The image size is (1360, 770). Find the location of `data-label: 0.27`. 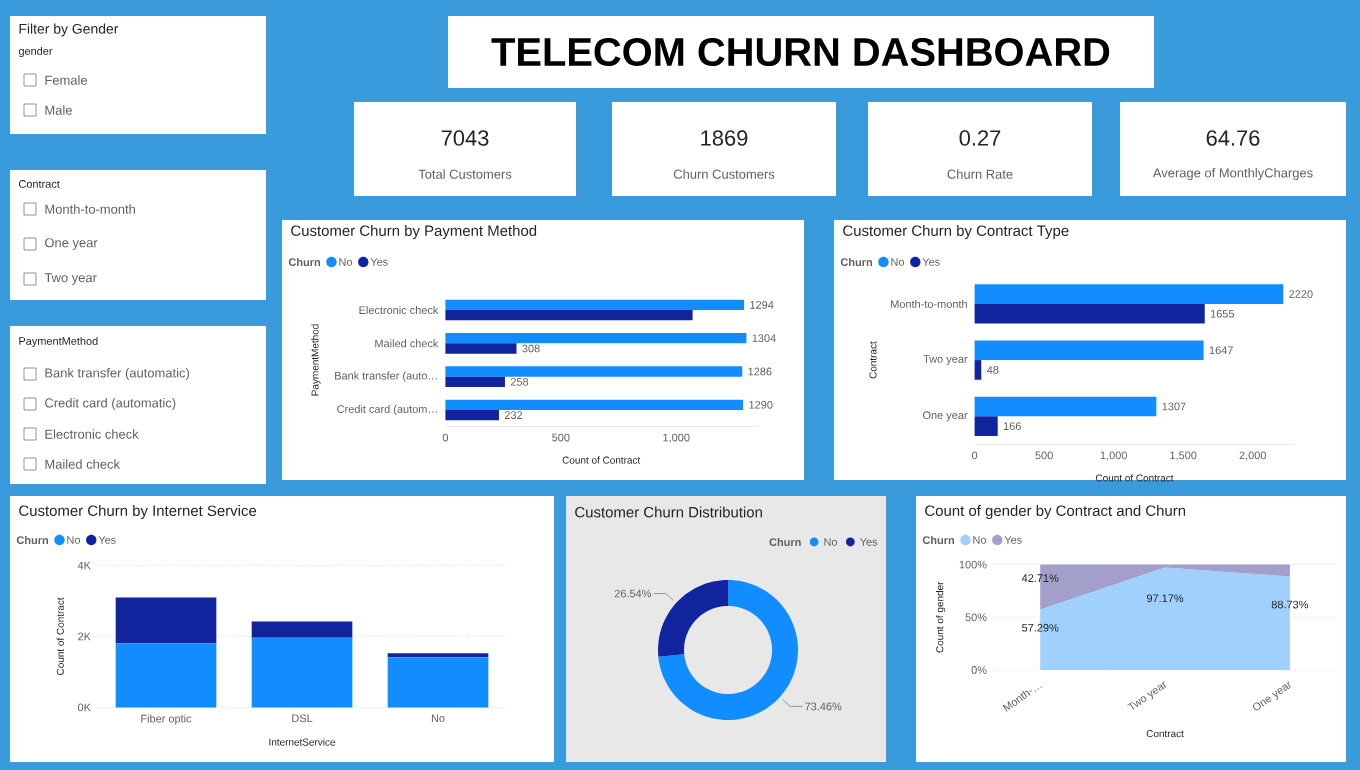

data-label: 0.27 is located at coordinates (980, 138).